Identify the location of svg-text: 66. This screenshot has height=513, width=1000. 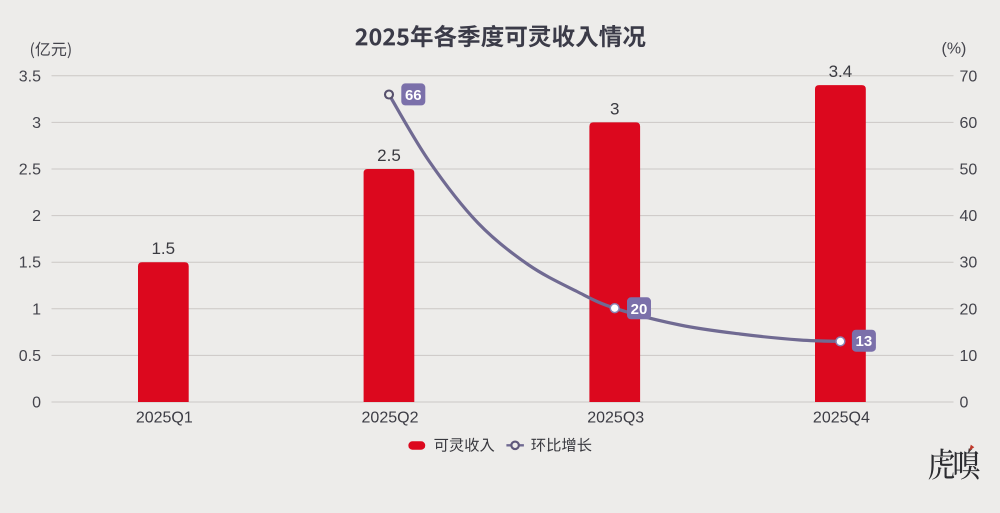
(413, 95).